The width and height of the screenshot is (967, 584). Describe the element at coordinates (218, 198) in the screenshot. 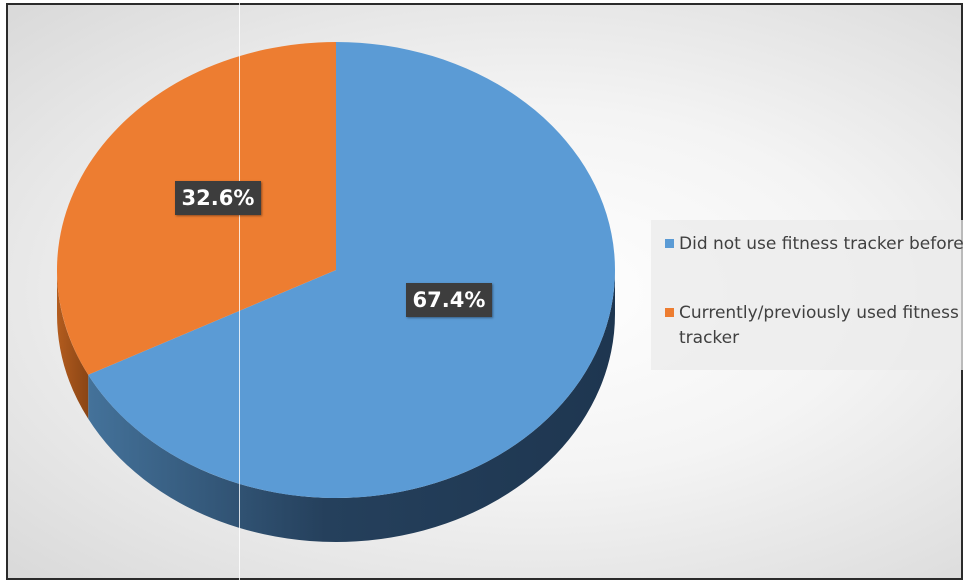

I see `data-label-1: 32.6%` at that location.